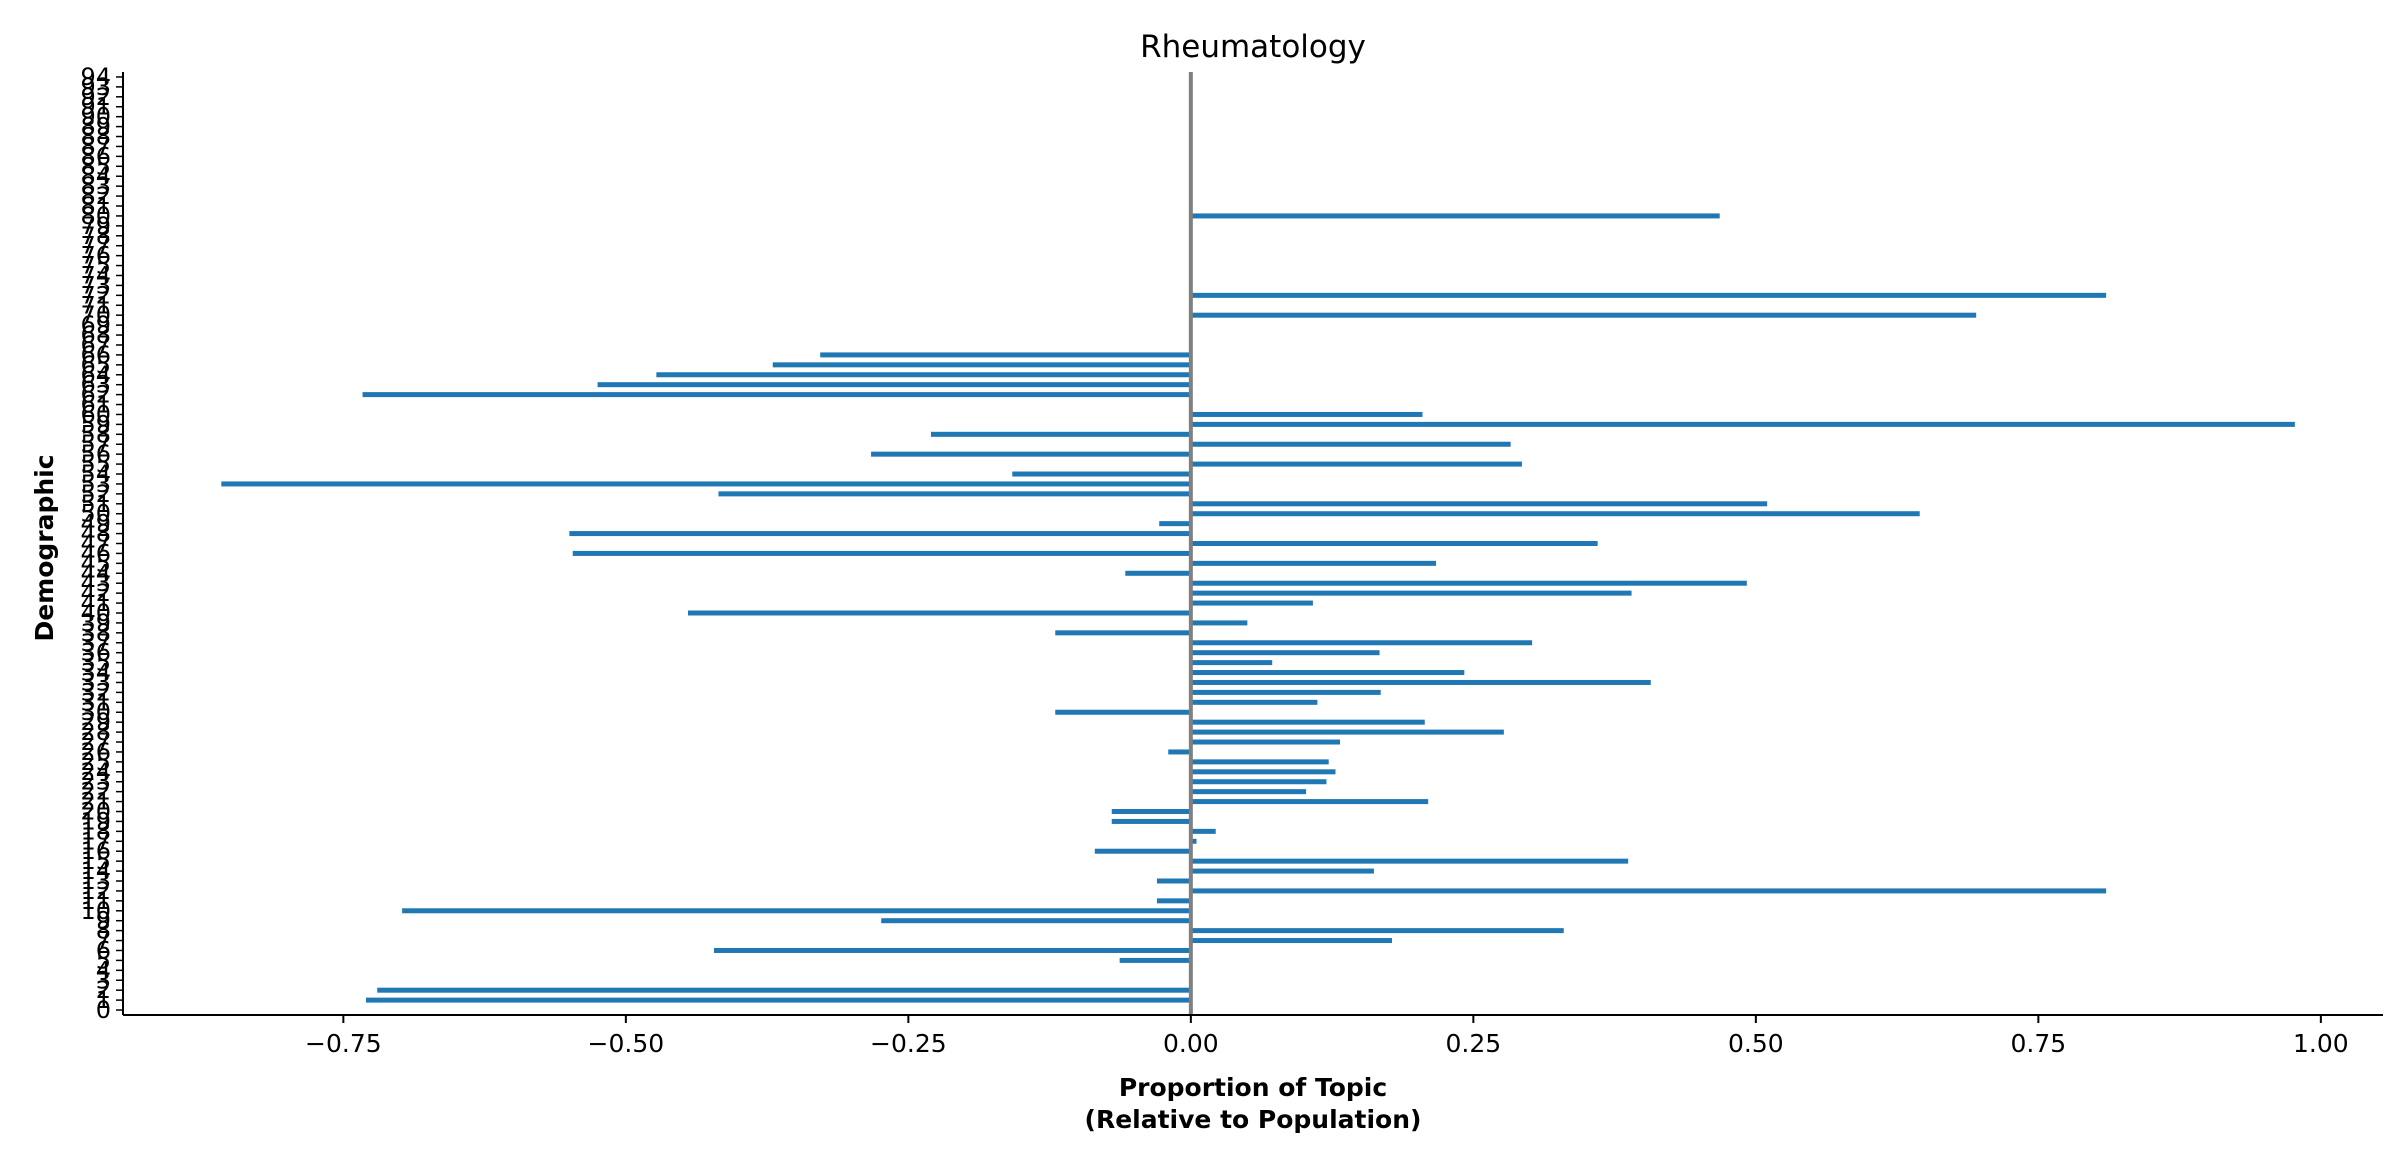 The image size is (2400, 1160). I want to click on y-tick-label: 16, so click(95, 851).